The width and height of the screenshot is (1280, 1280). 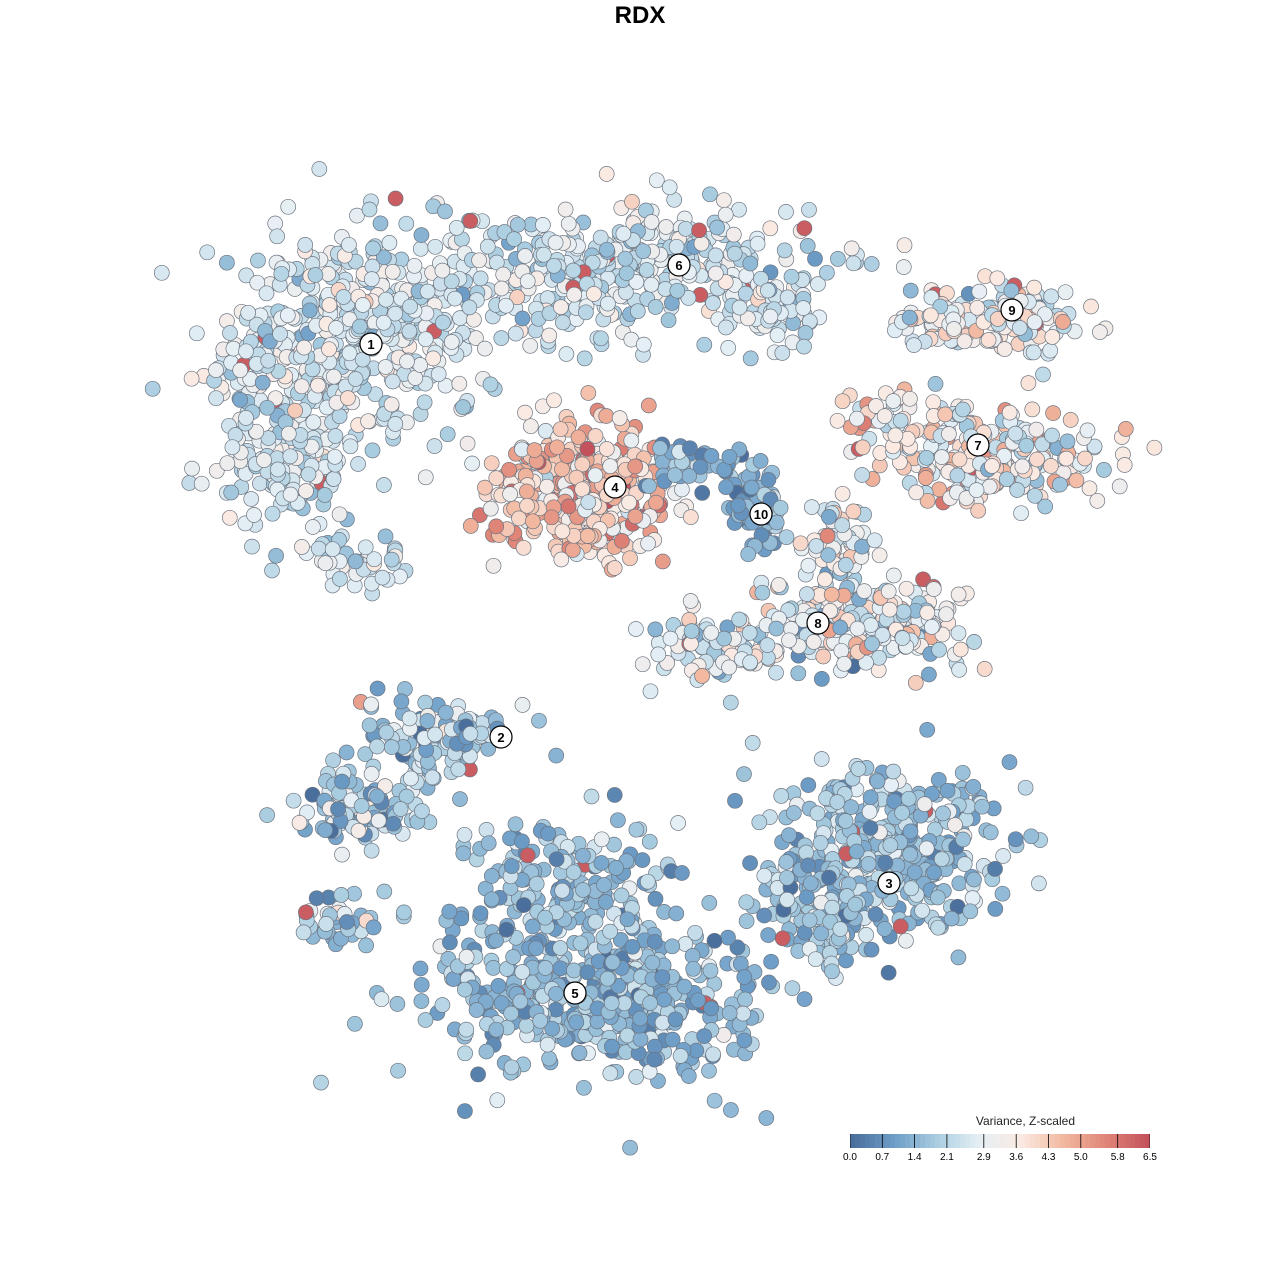 I want to click on legend-title: Variance, Z-scaled, so click(x=1025, y=1121).